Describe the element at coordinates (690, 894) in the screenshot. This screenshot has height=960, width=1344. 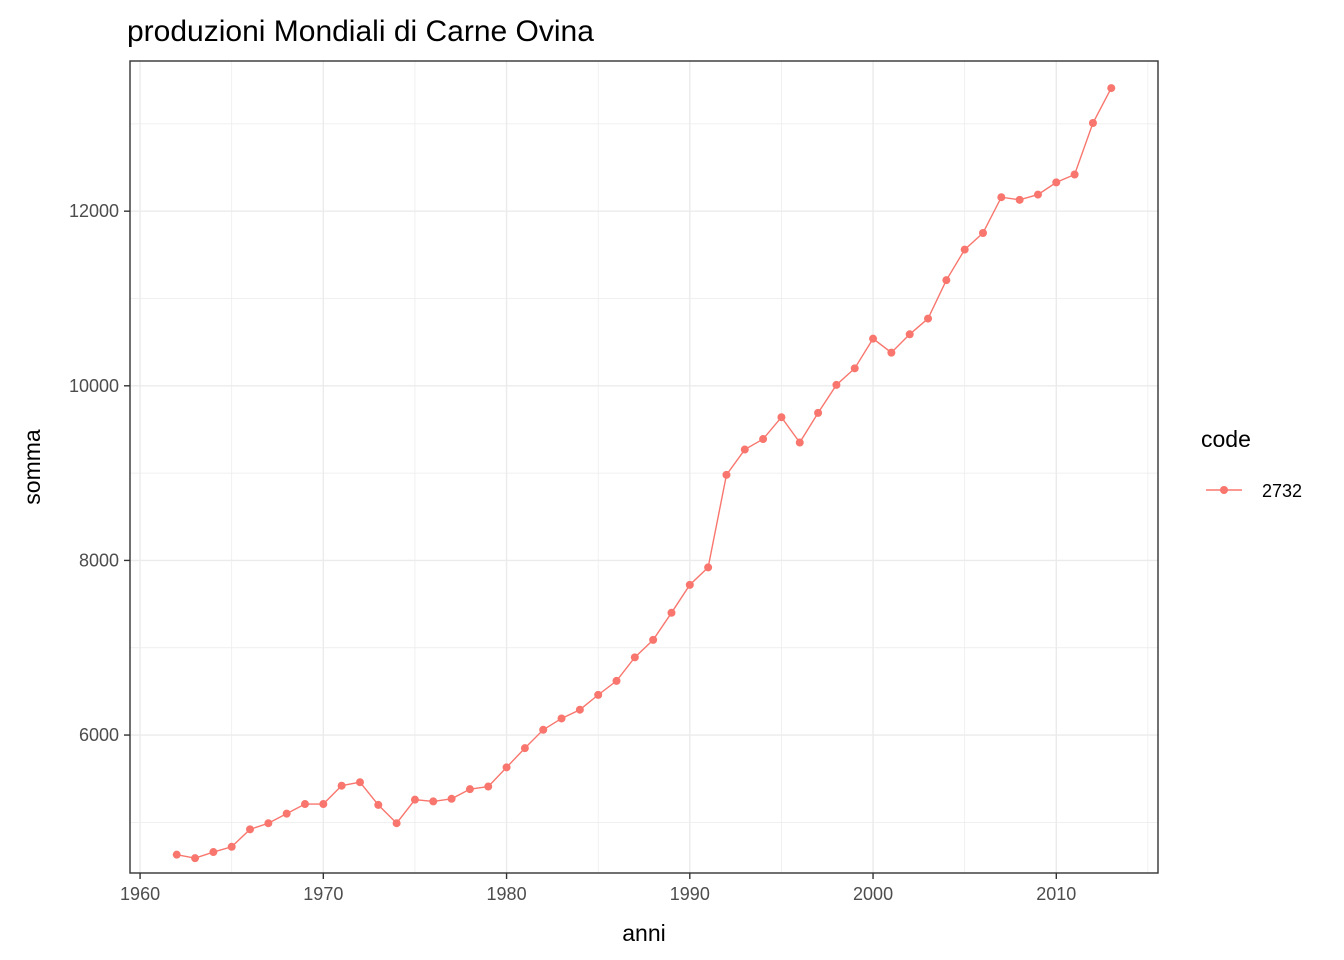
I see `x-tick-label: 1990` at that location.